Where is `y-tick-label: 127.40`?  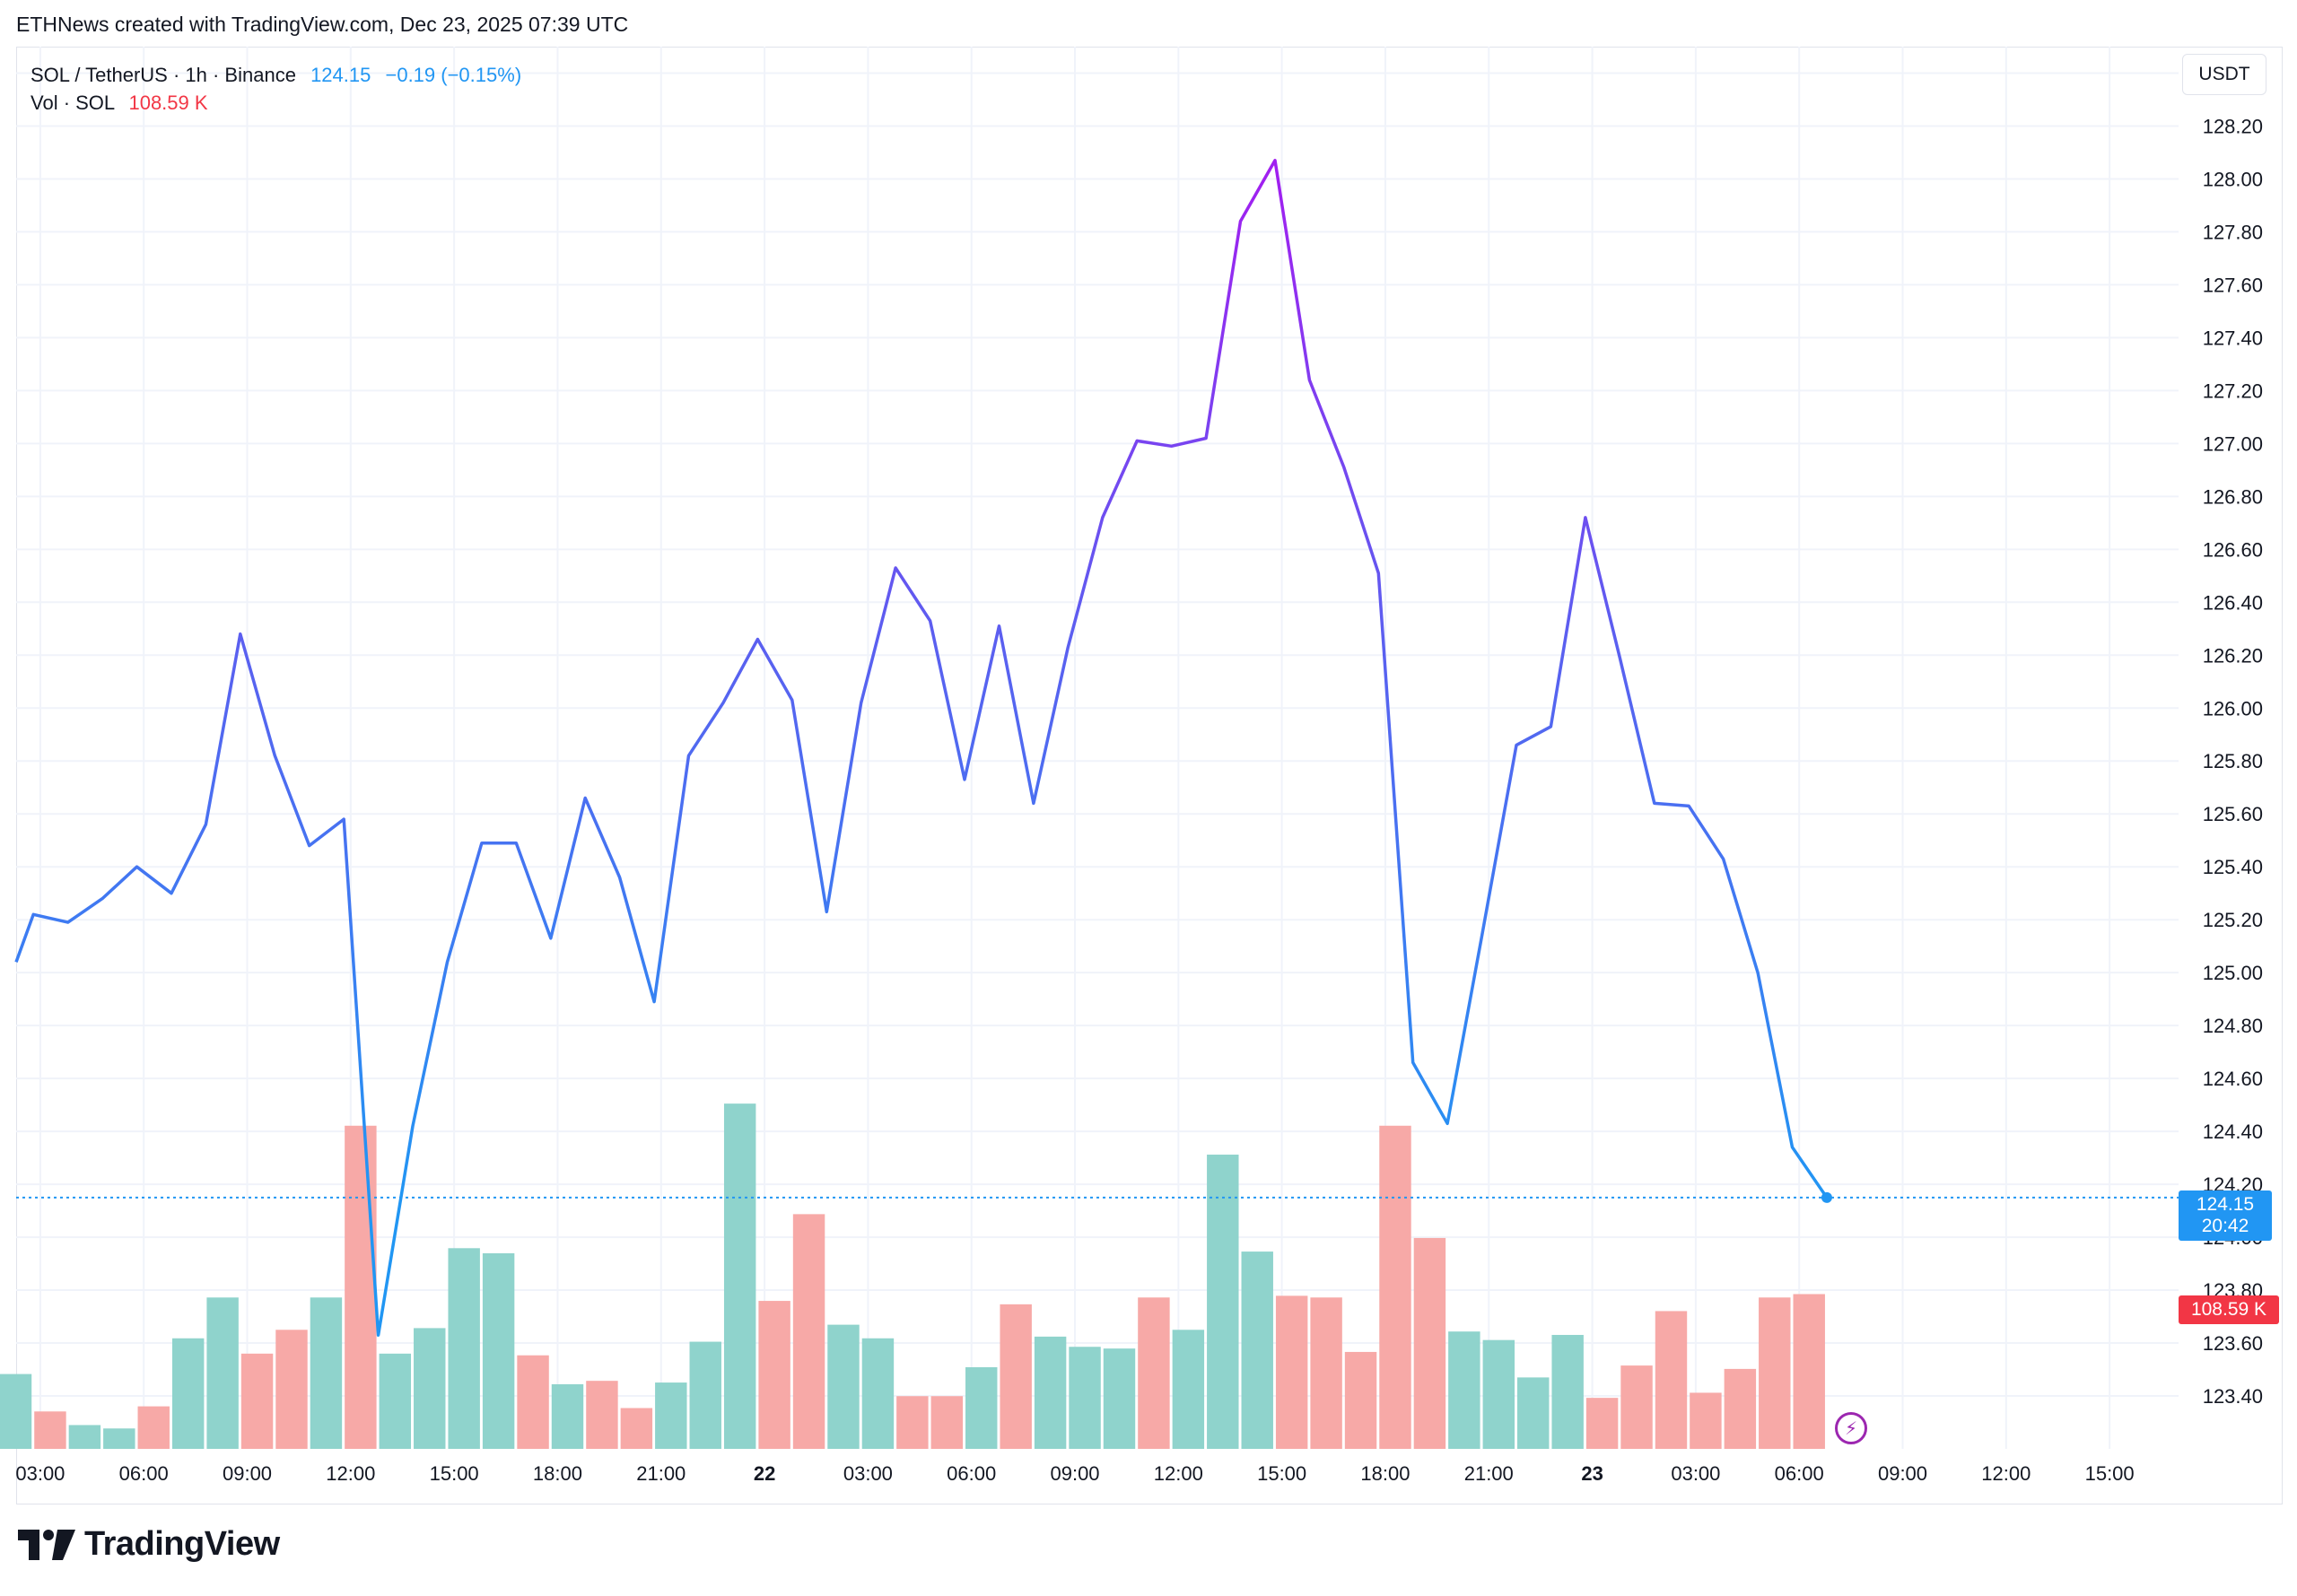 y-tick-label: 127.40 is located at coordinates (2233, 338).